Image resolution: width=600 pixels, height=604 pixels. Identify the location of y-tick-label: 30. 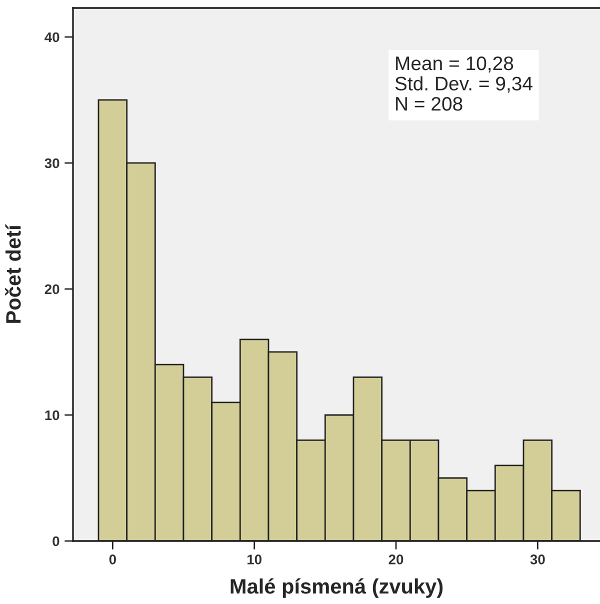
(52, 163).